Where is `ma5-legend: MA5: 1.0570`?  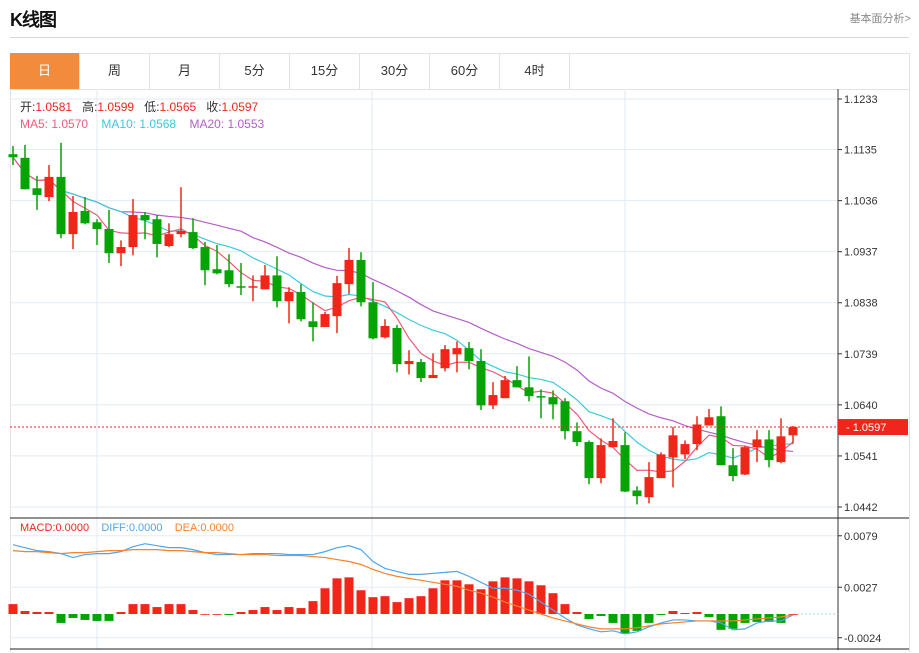
ma5-legend: MA5: 1.0570 is located at coordinates (54, 124).